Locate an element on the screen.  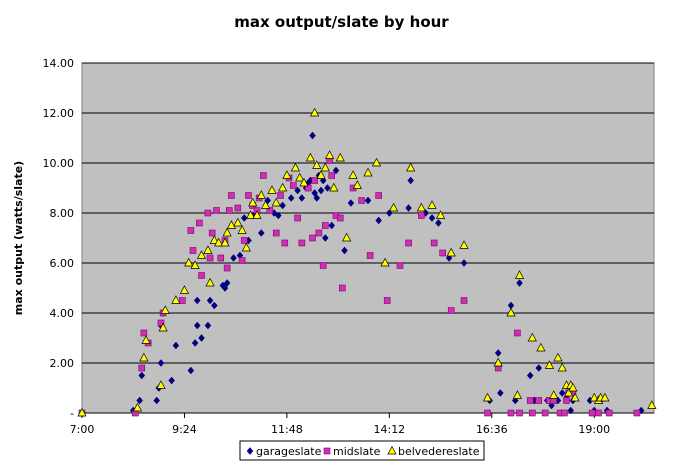
x-tick-label: 7:00 is located at coordinates (82, 429).